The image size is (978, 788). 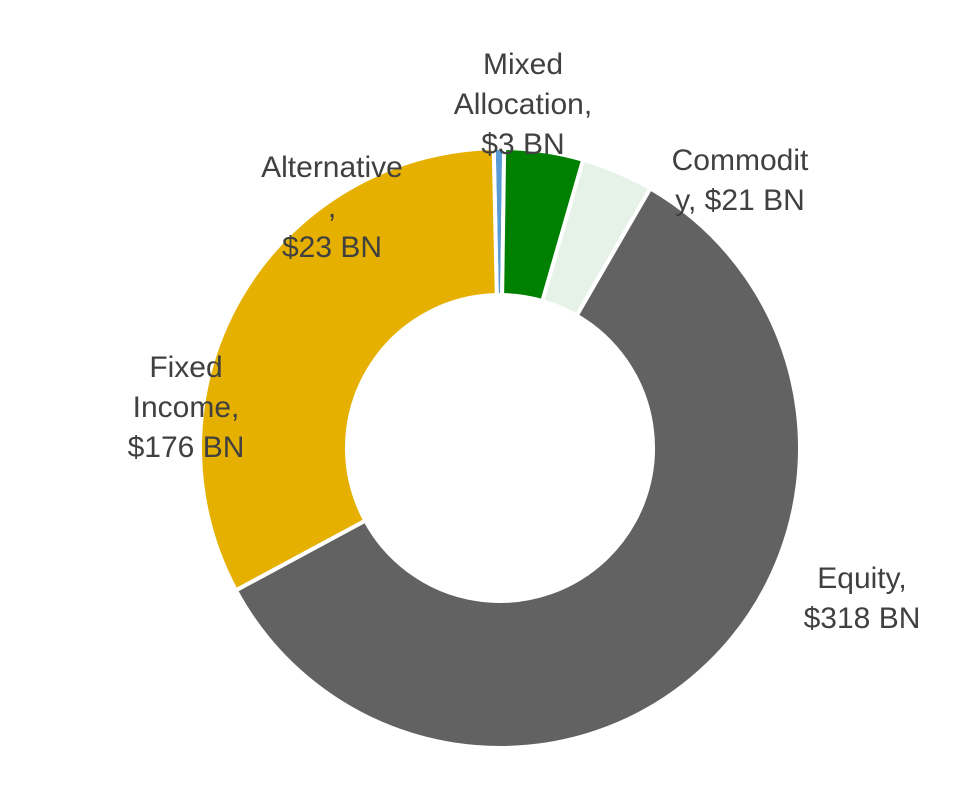 I want to click on slice-label-equity: Equity, $318 BN, so click(x=862, y=598).